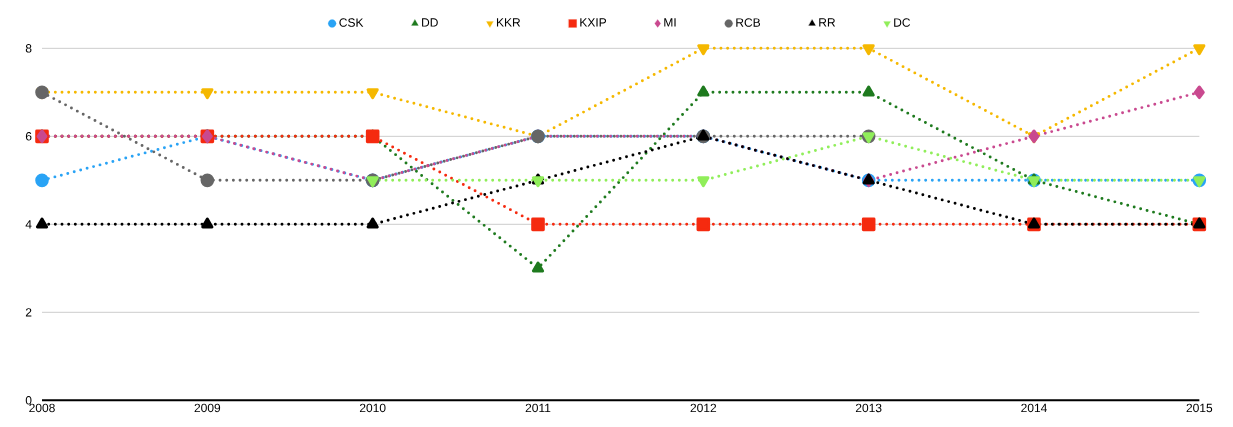  What do you see at coordinates (1034, 408) in the screenshot?
I see `x-tick-label: 2014` at bounding box center [1034, 408].